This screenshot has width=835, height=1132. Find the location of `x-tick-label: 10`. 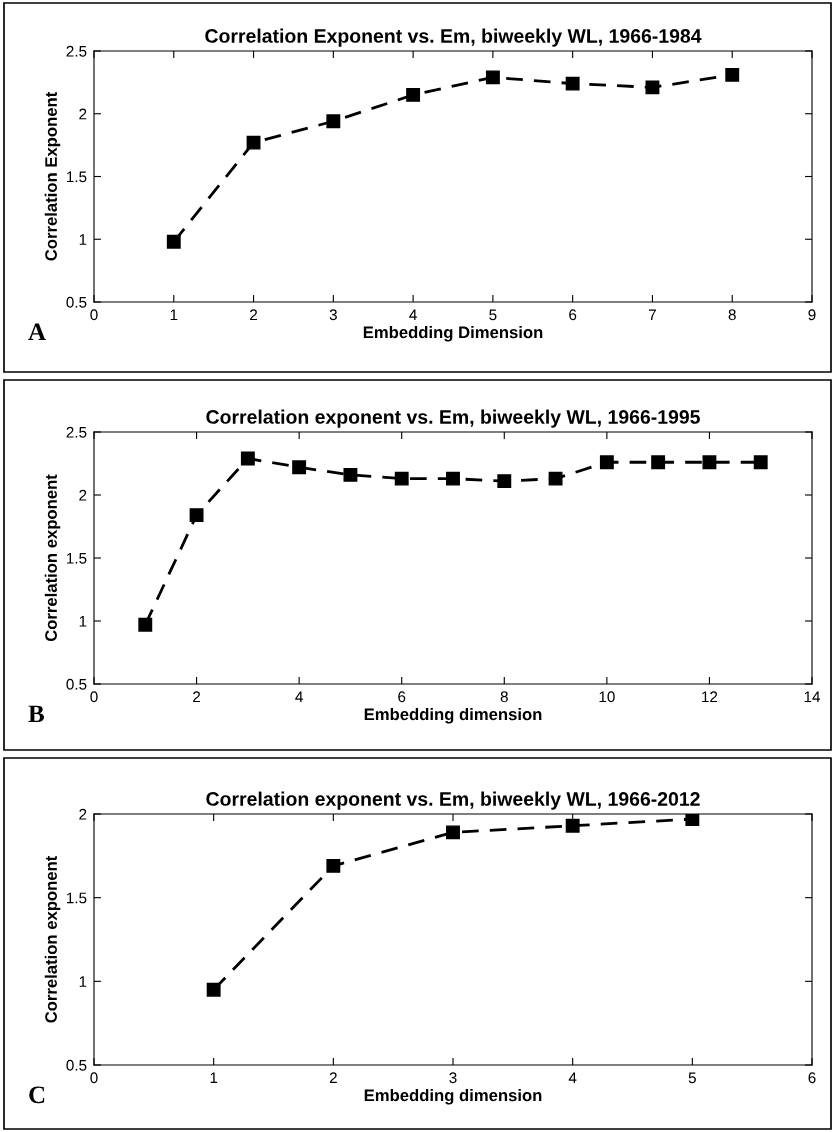

x-tick-label: 10 is located at coordinates (607, 697).